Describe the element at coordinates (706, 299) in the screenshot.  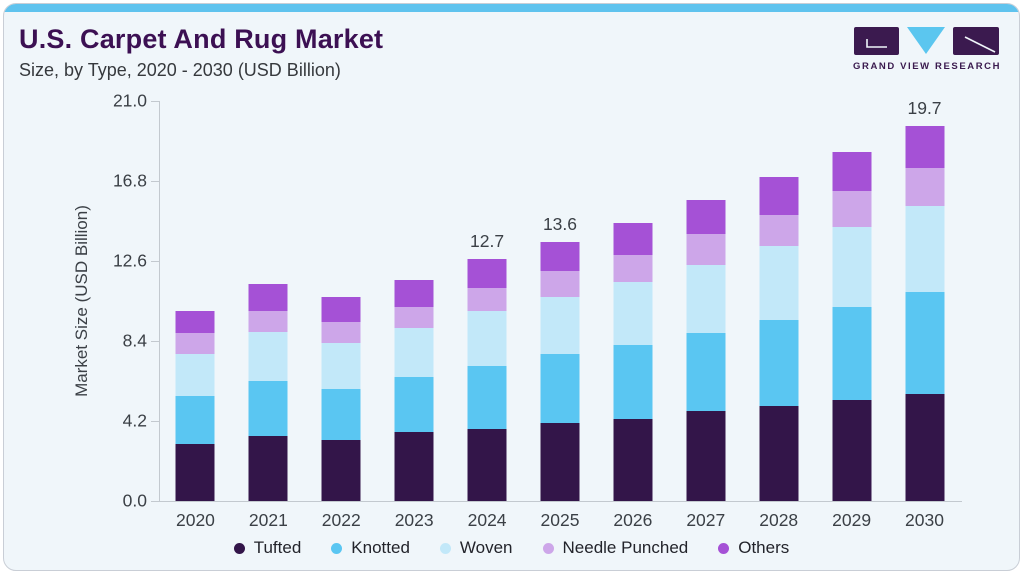
I see `segment-woven-2027` at that location.